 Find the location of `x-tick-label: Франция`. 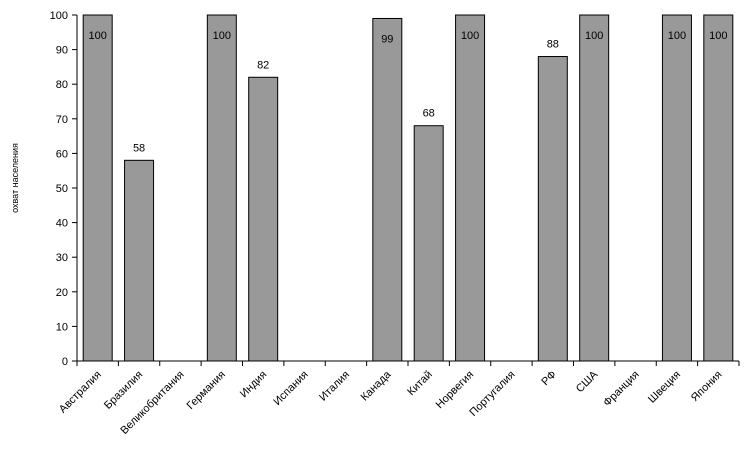

x-tick-label: Франция is located at coordinates (621, 389).